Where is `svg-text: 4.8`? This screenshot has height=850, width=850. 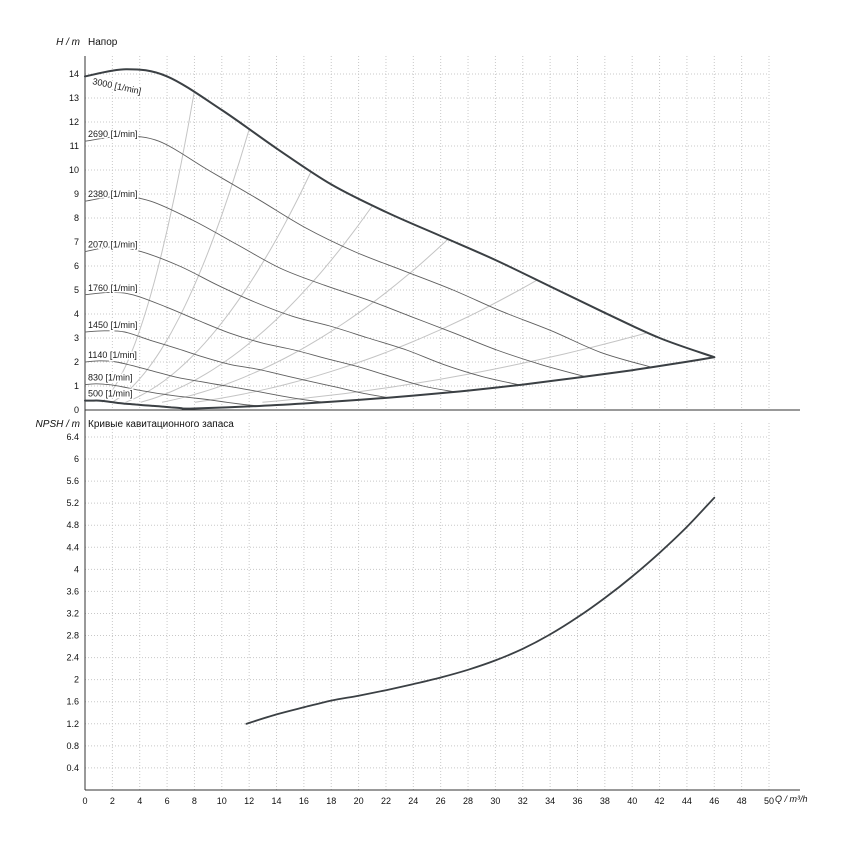 svg-text: 4.8 is located at coordinates (72, 525).